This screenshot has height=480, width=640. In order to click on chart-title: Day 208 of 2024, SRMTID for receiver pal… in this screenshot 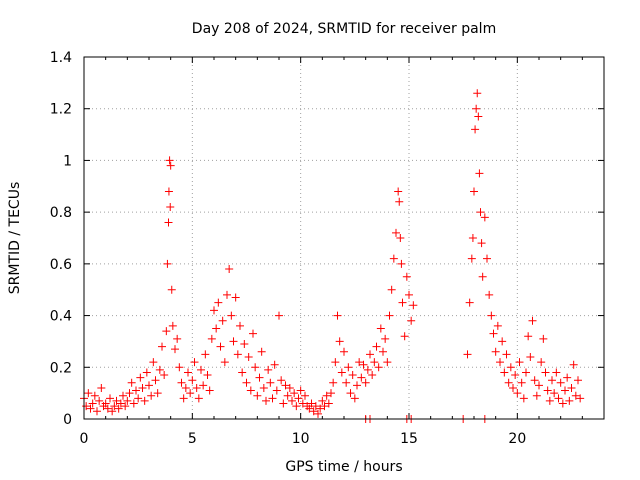, I will do `click(344, 29)`.